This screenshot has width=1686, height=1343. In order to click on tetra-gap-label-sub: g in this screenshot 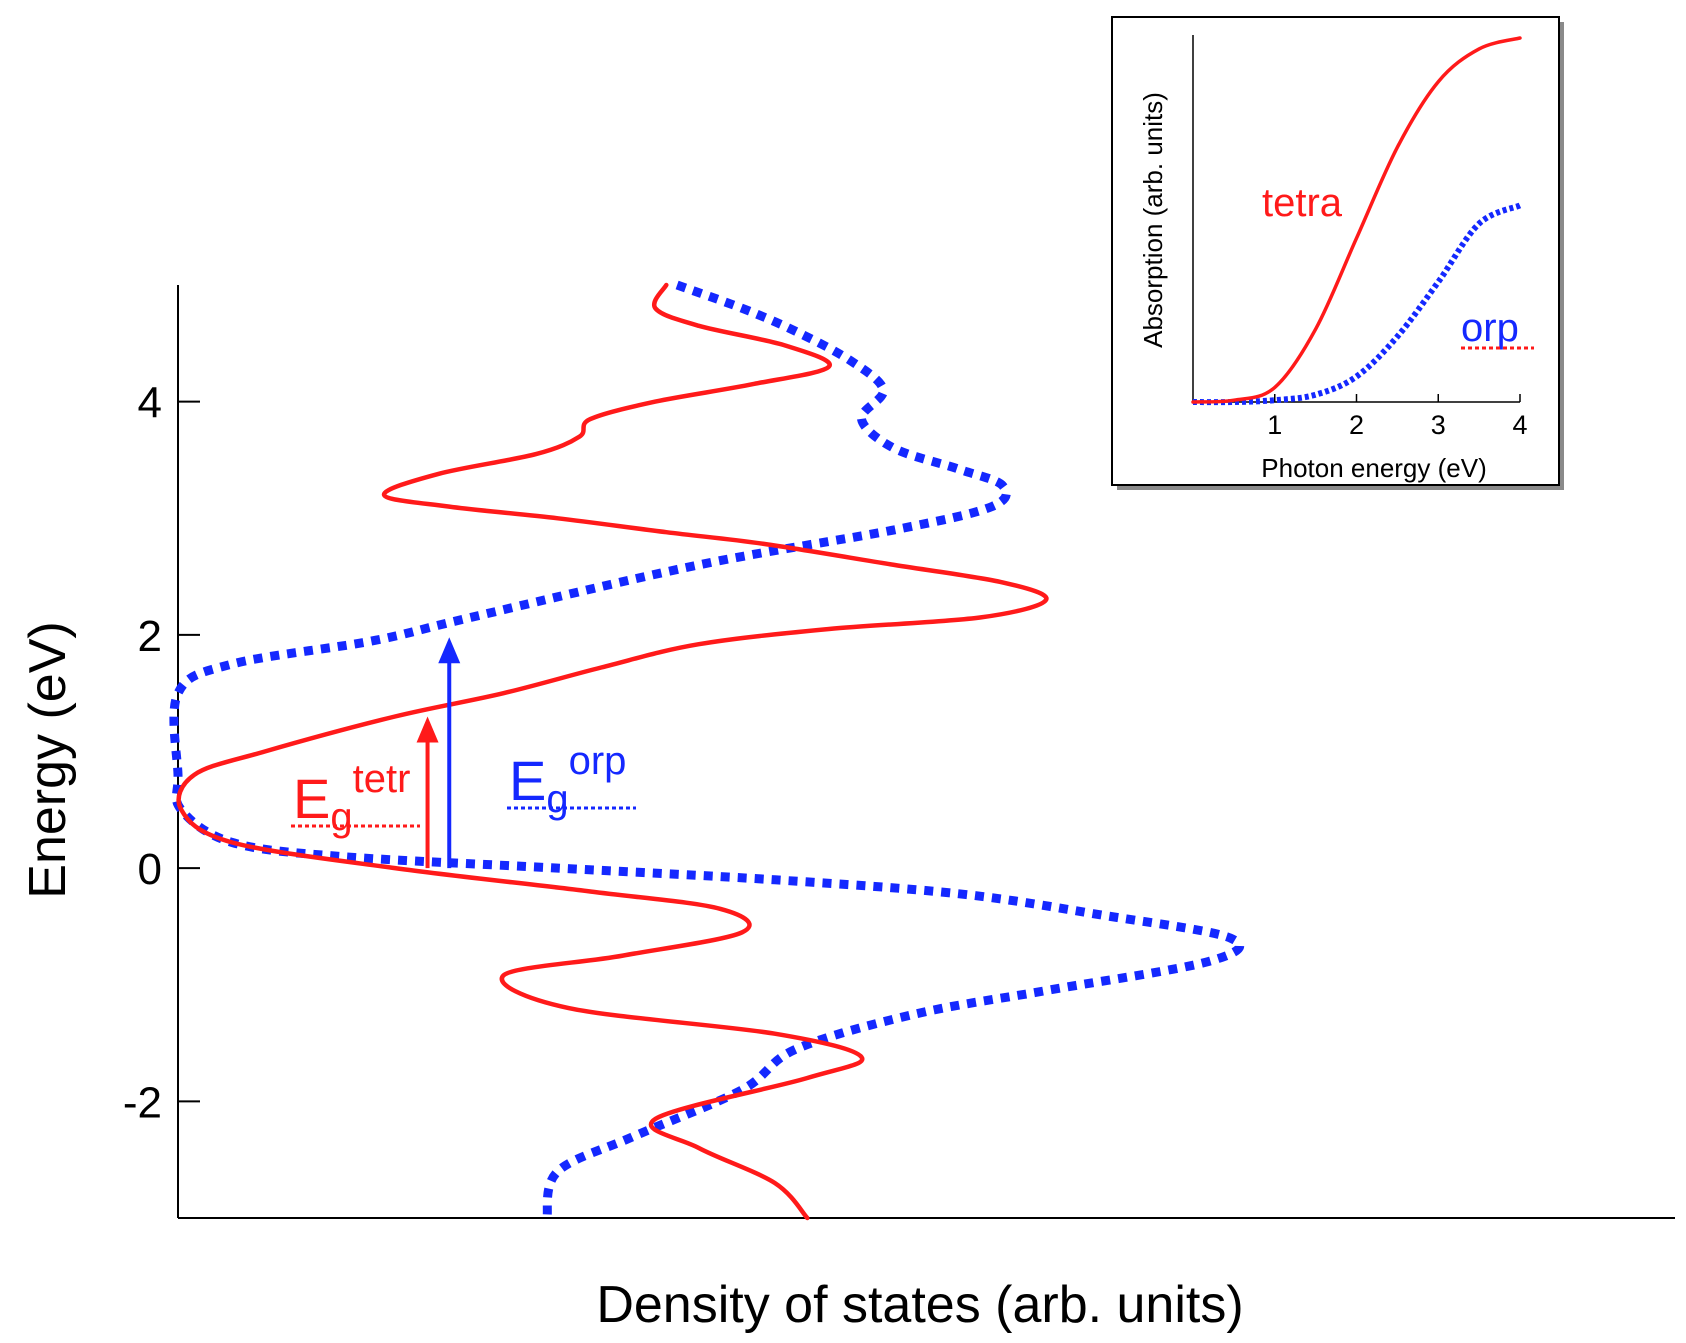, I will do `click(341, 817)`.